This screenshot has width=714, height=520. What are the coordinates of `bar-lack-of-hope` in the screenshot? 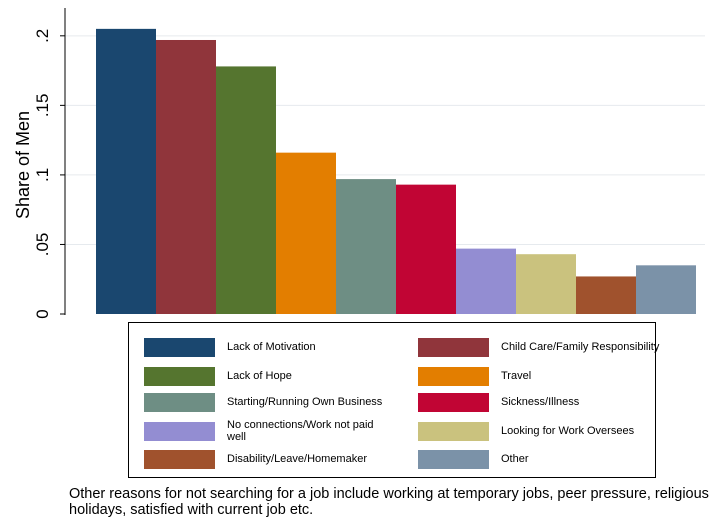 It's located at (246, 190).